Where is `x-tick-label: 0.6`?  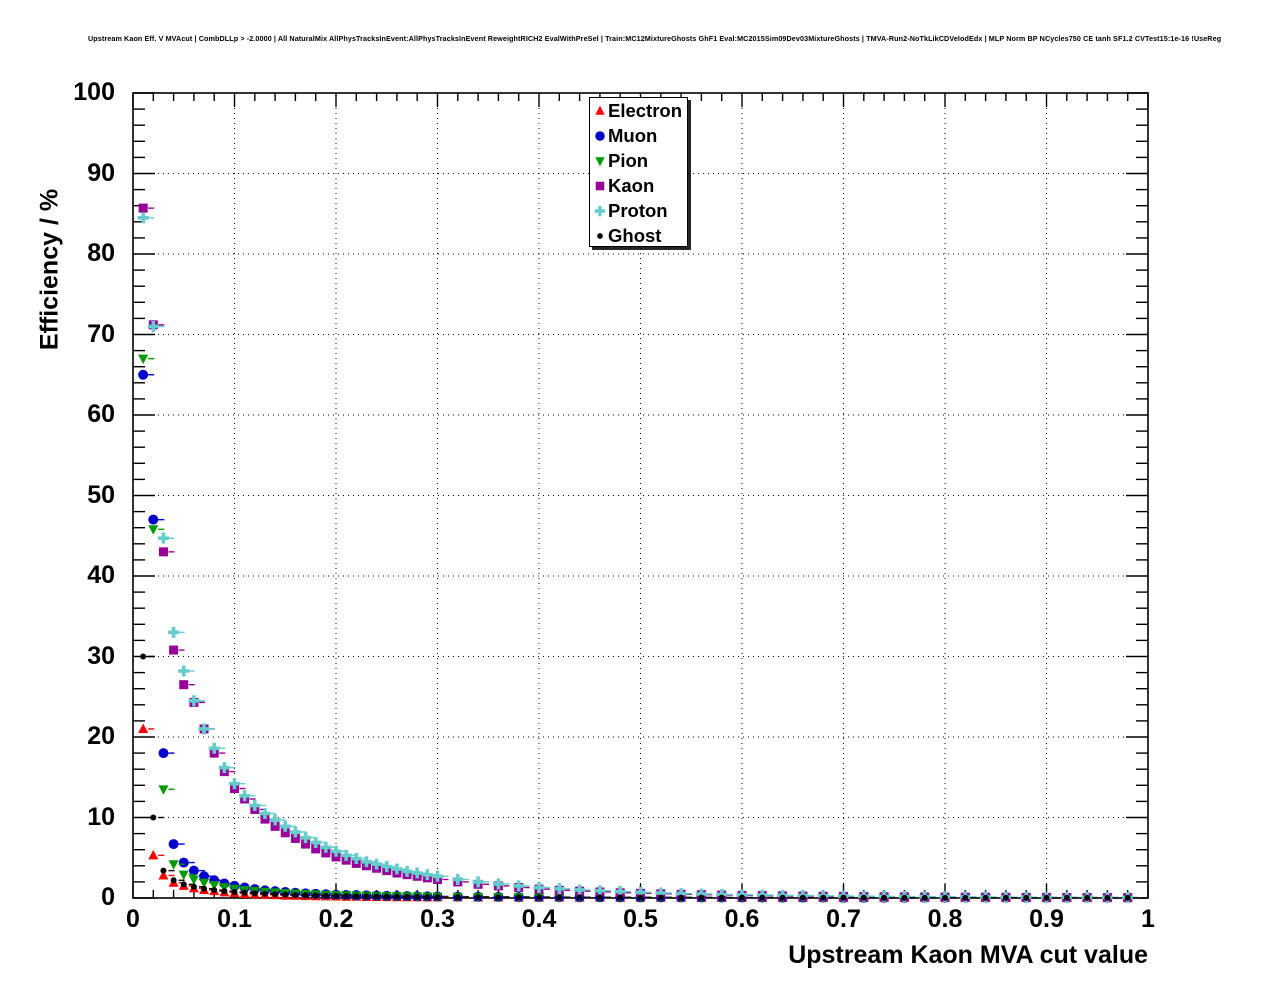 x-tick-label: 0.6 is located at coordinates (742, 919).